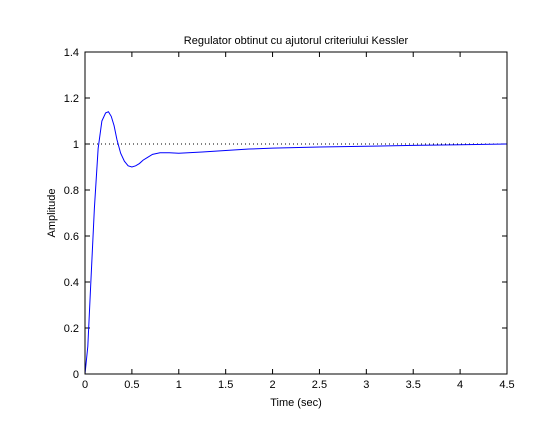  What do you see at coordinates (366, 385) in the screenshot?
I see `x-tick-label: 3` at bounding box center [366, 385].